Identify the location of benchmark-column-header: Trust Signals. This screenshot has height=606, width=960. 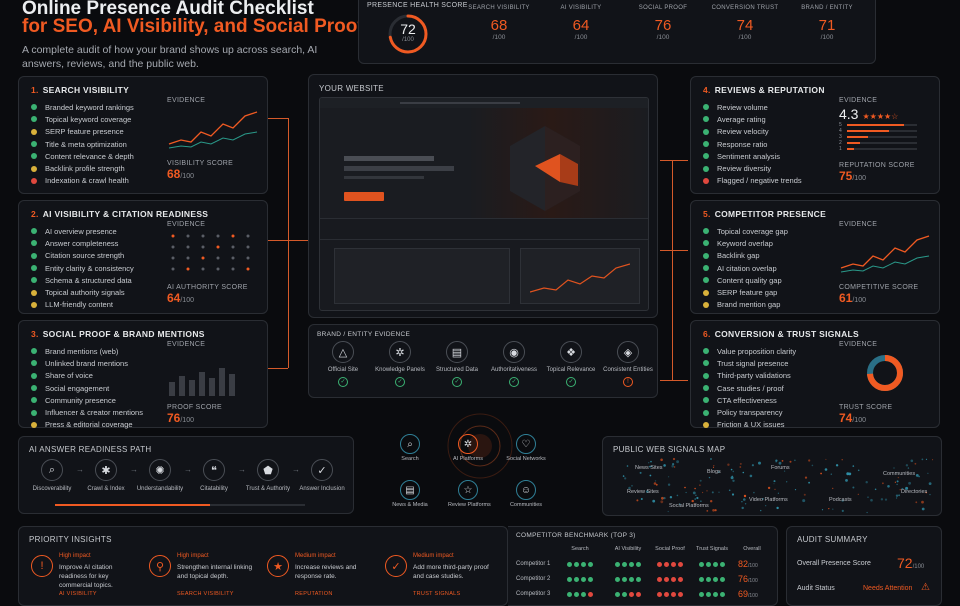
(712, 549).